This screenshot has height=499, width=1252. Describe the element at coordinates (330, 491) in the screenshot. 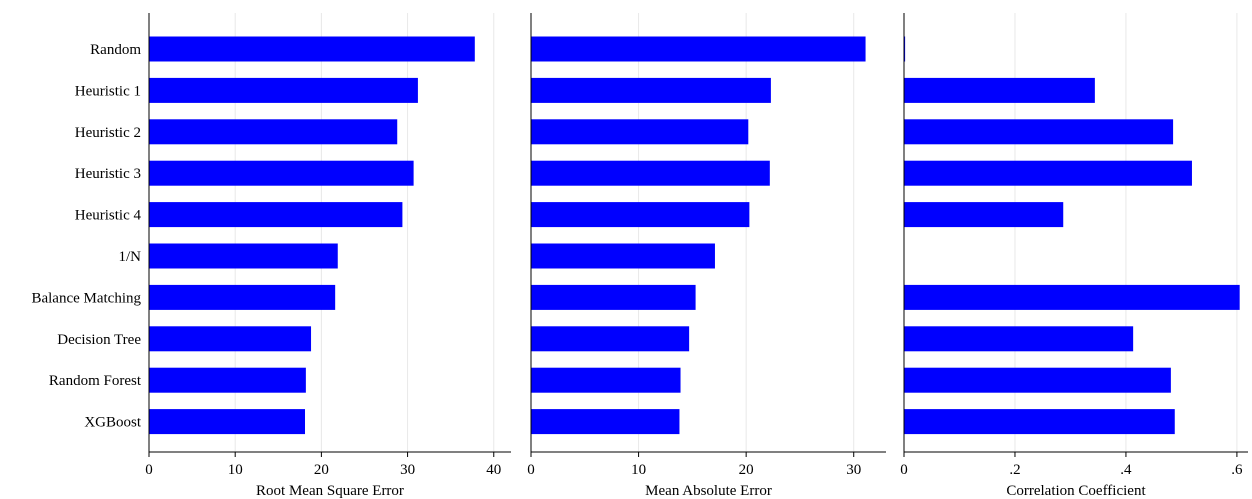

I see `x-axis-title-1: Root Mean Square Error` at that location.